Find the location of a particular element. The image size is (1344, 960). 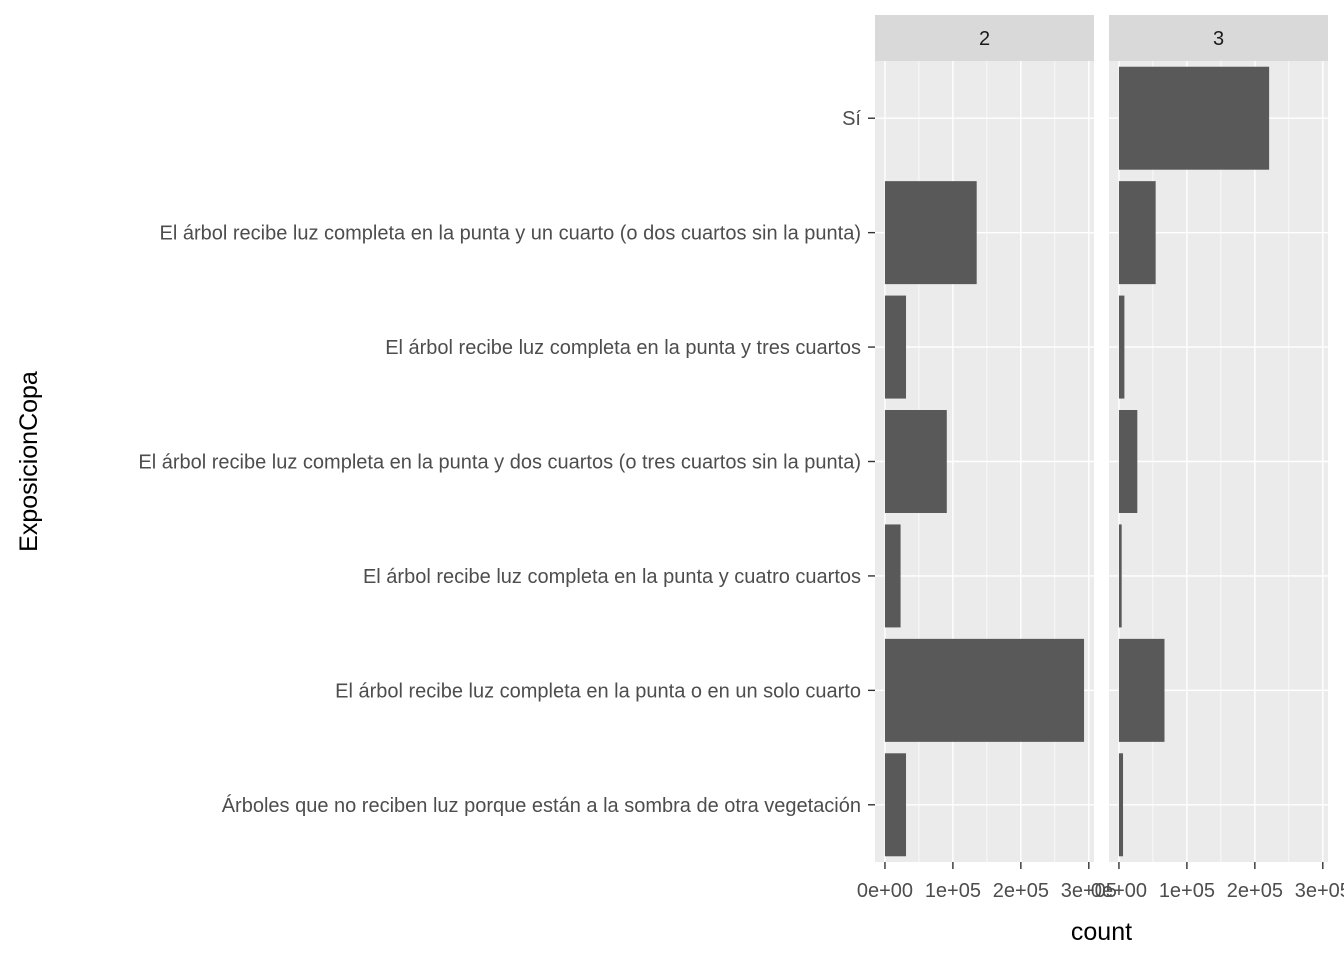

facet-strip-label: 3 is located at coordinates (1218, 39).